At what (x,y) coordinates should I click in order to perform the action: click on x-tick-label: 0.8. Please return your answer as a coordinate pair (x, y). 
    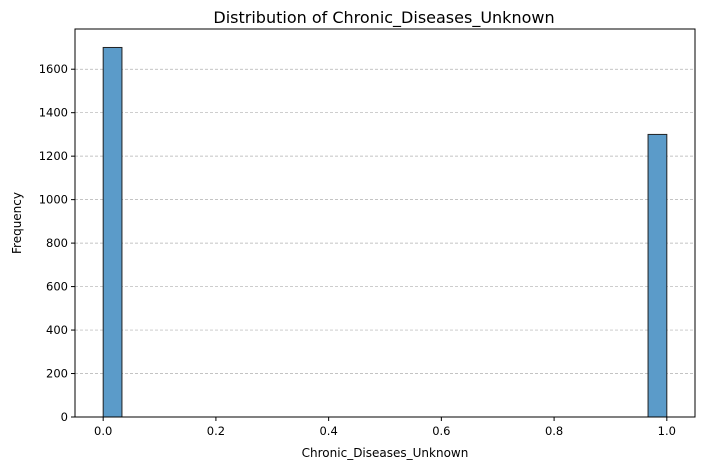
    Looking at the image, I should click on (554, 431).